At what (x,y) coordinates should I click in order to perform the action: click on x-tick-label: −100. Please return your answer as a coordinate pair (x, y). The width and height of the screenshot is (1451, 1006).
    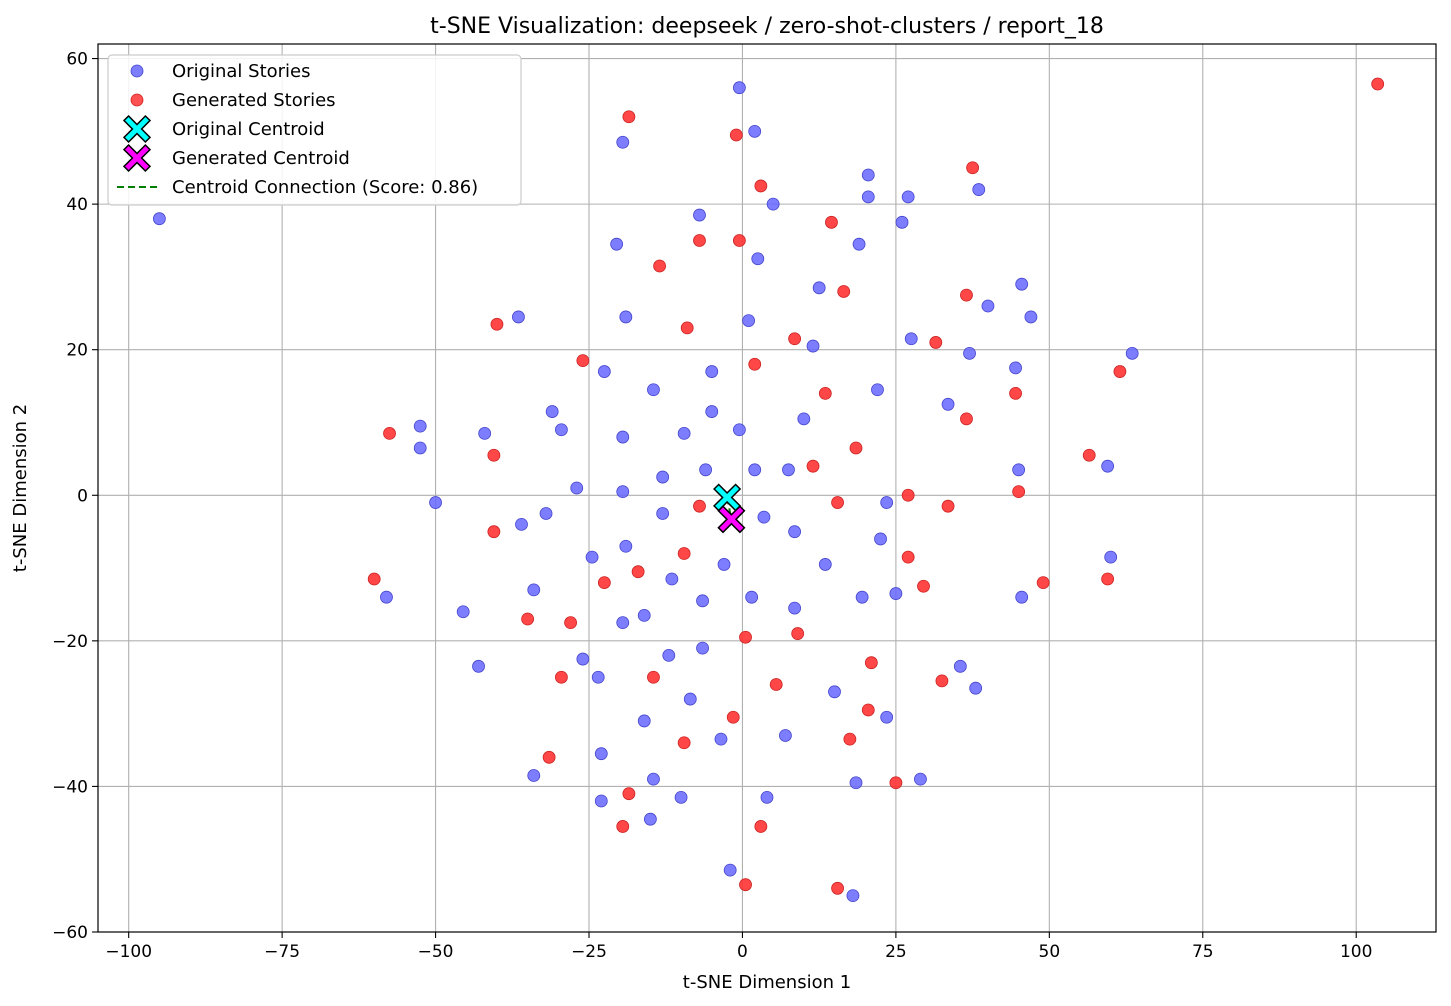
    Looking at the image, I should click on (128, 952).